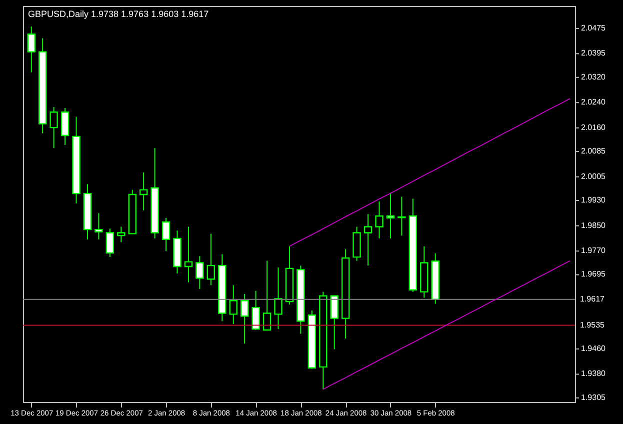 The width and height of the screenshot is (625, 427). Describe the element at coordinates (593, 225) in the screenshot. I see `y-tick-label: 1.9850` at that location.